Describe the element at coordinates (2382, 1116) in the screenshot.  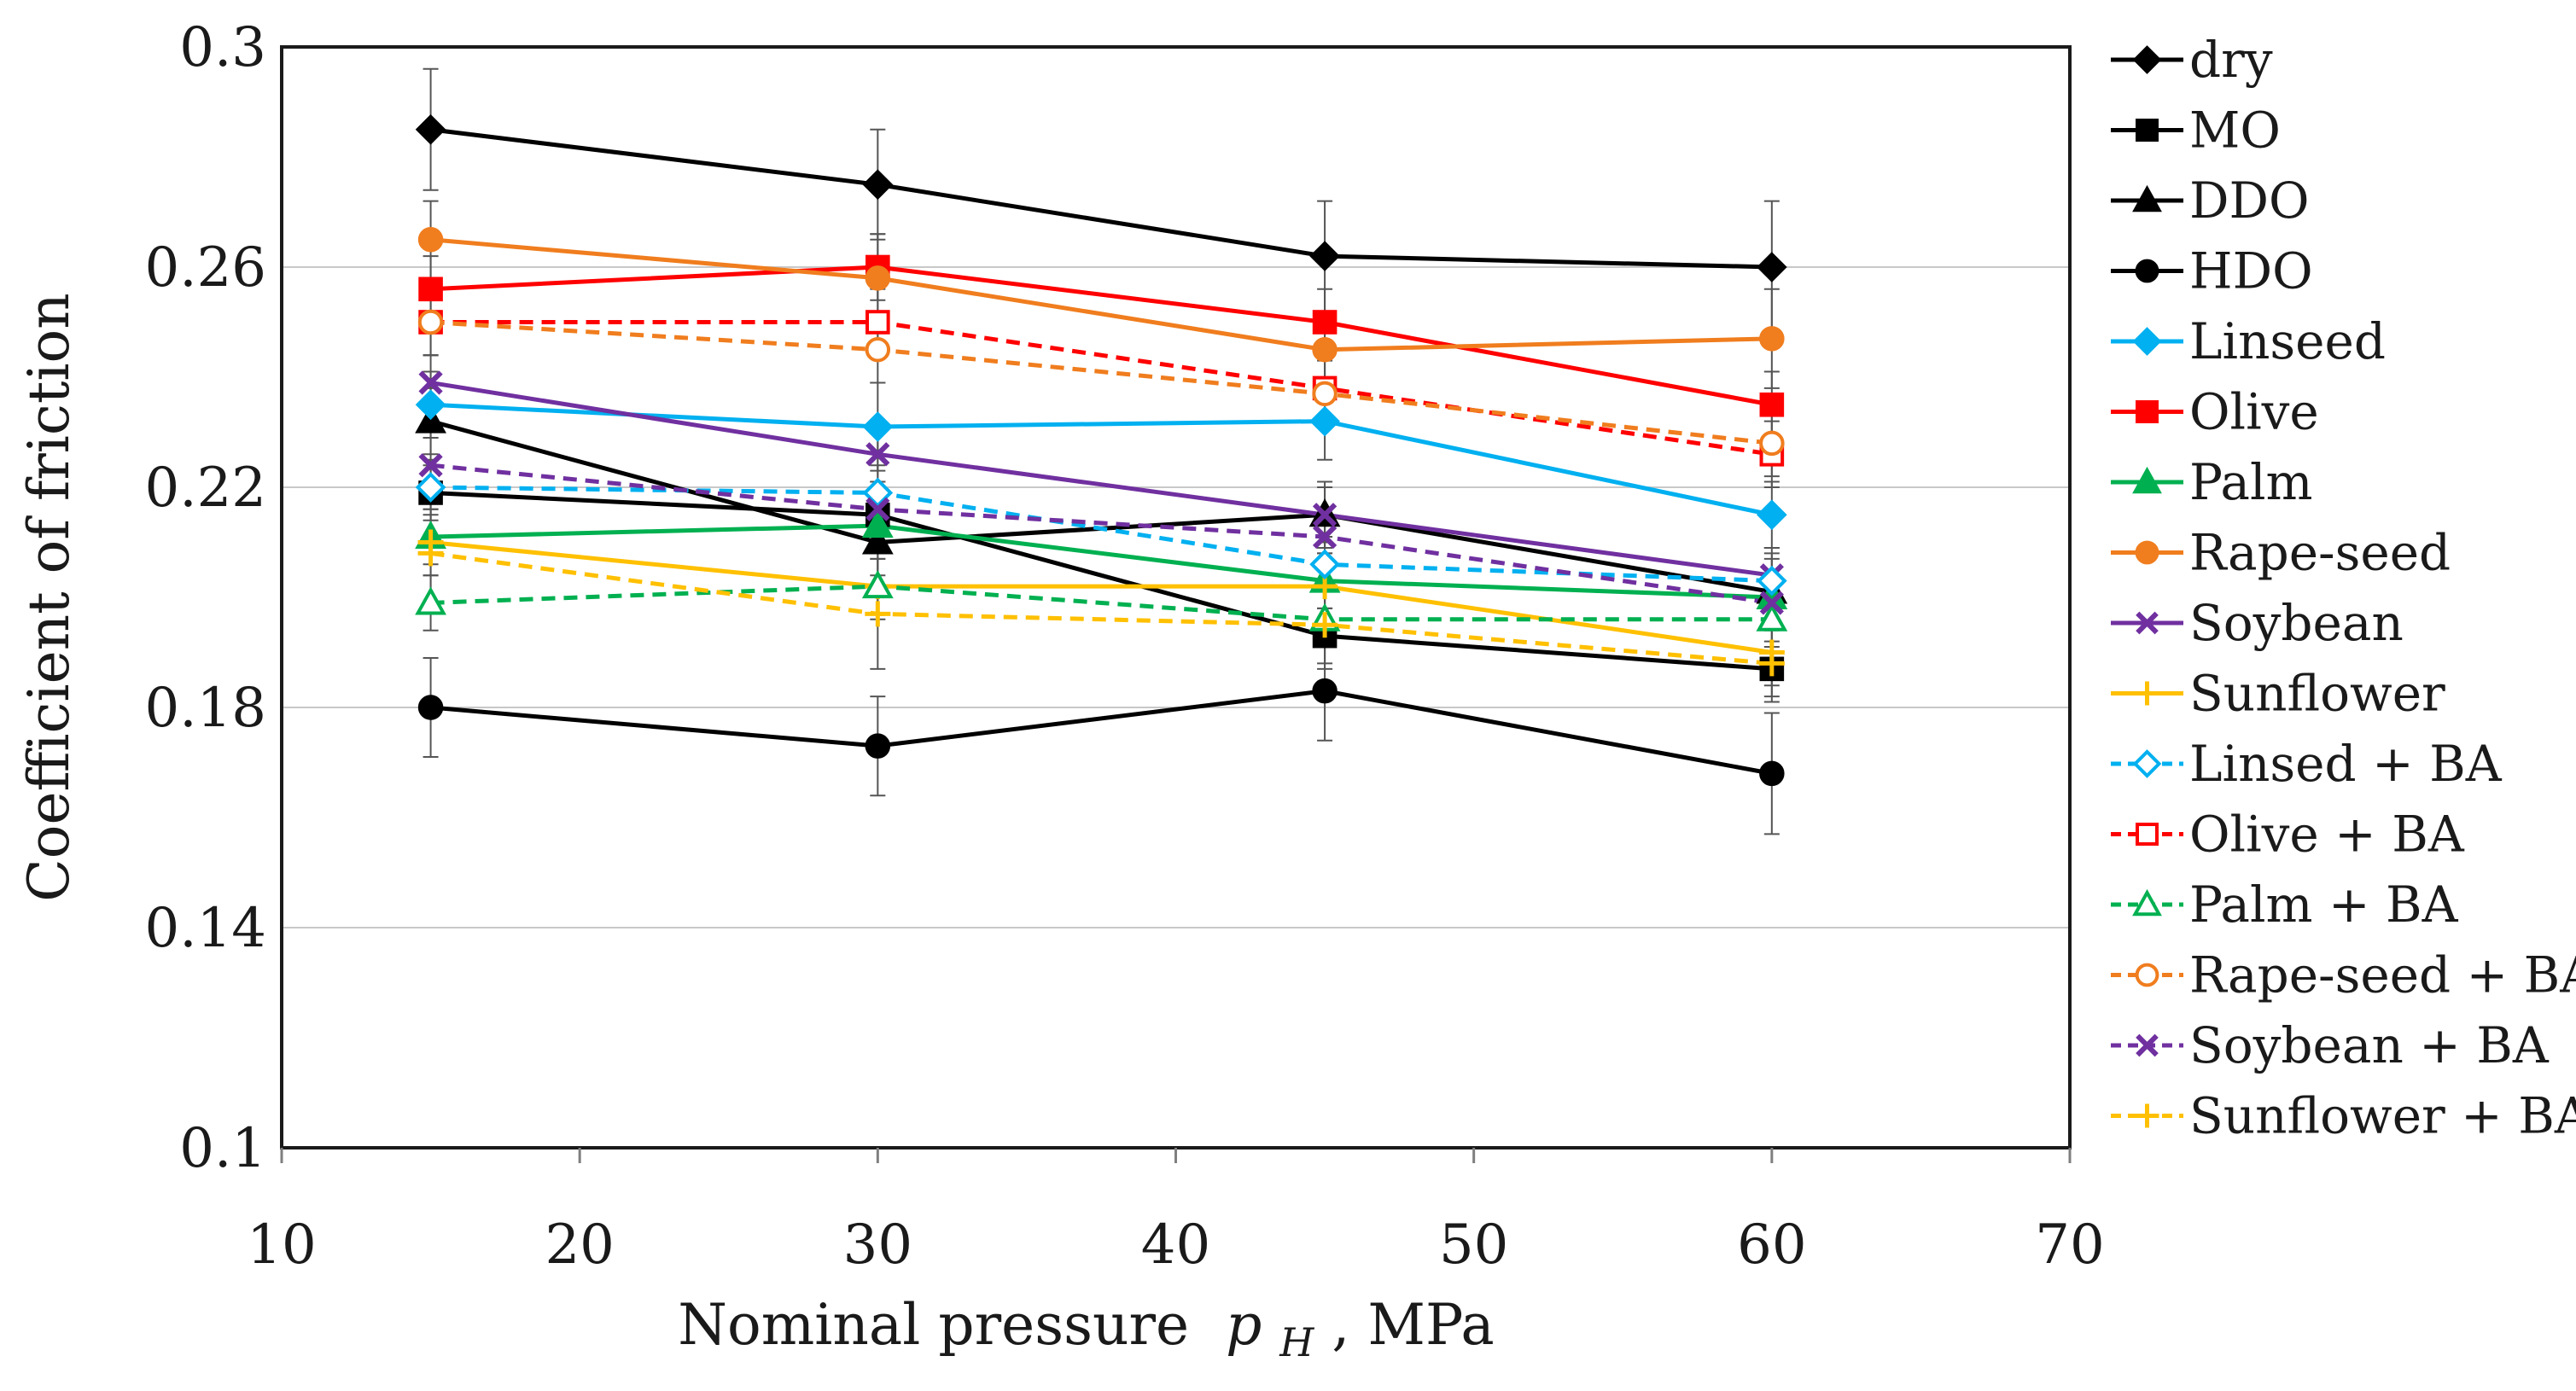
I see `legend-label: Sunflower + BA` at that location.